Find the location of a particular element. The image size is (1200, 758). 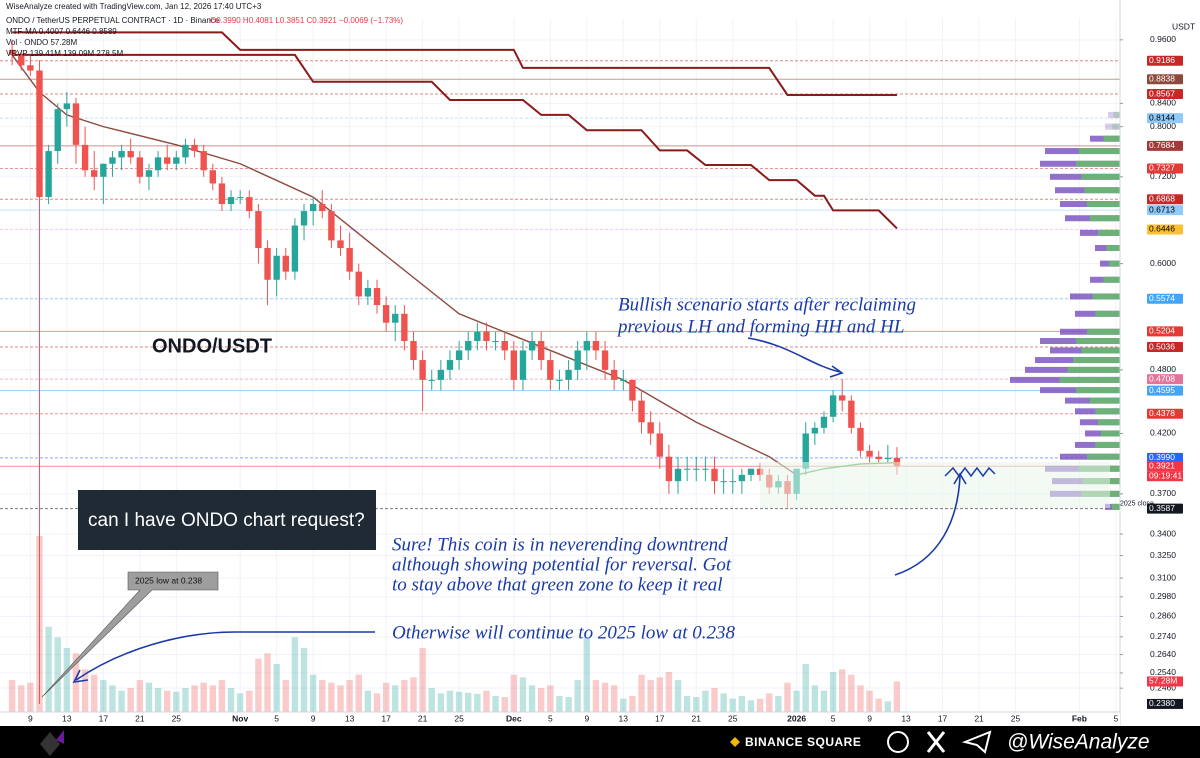

x-tick-label: 9 is located at coordinates (586, 718).